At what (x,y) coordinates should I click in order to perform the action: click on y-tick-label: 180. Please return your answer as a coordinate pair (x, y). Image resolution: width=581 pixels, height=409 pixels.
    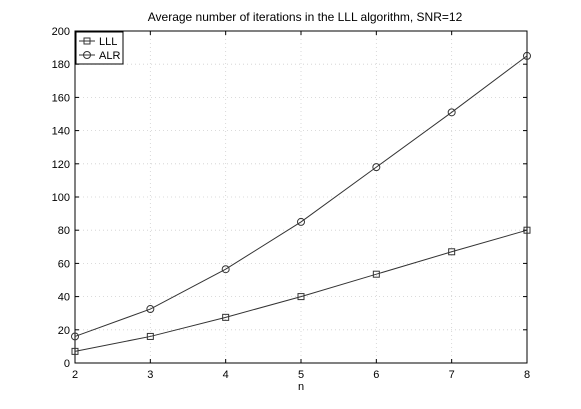
    Looking at the image, I should click on (61, 65).